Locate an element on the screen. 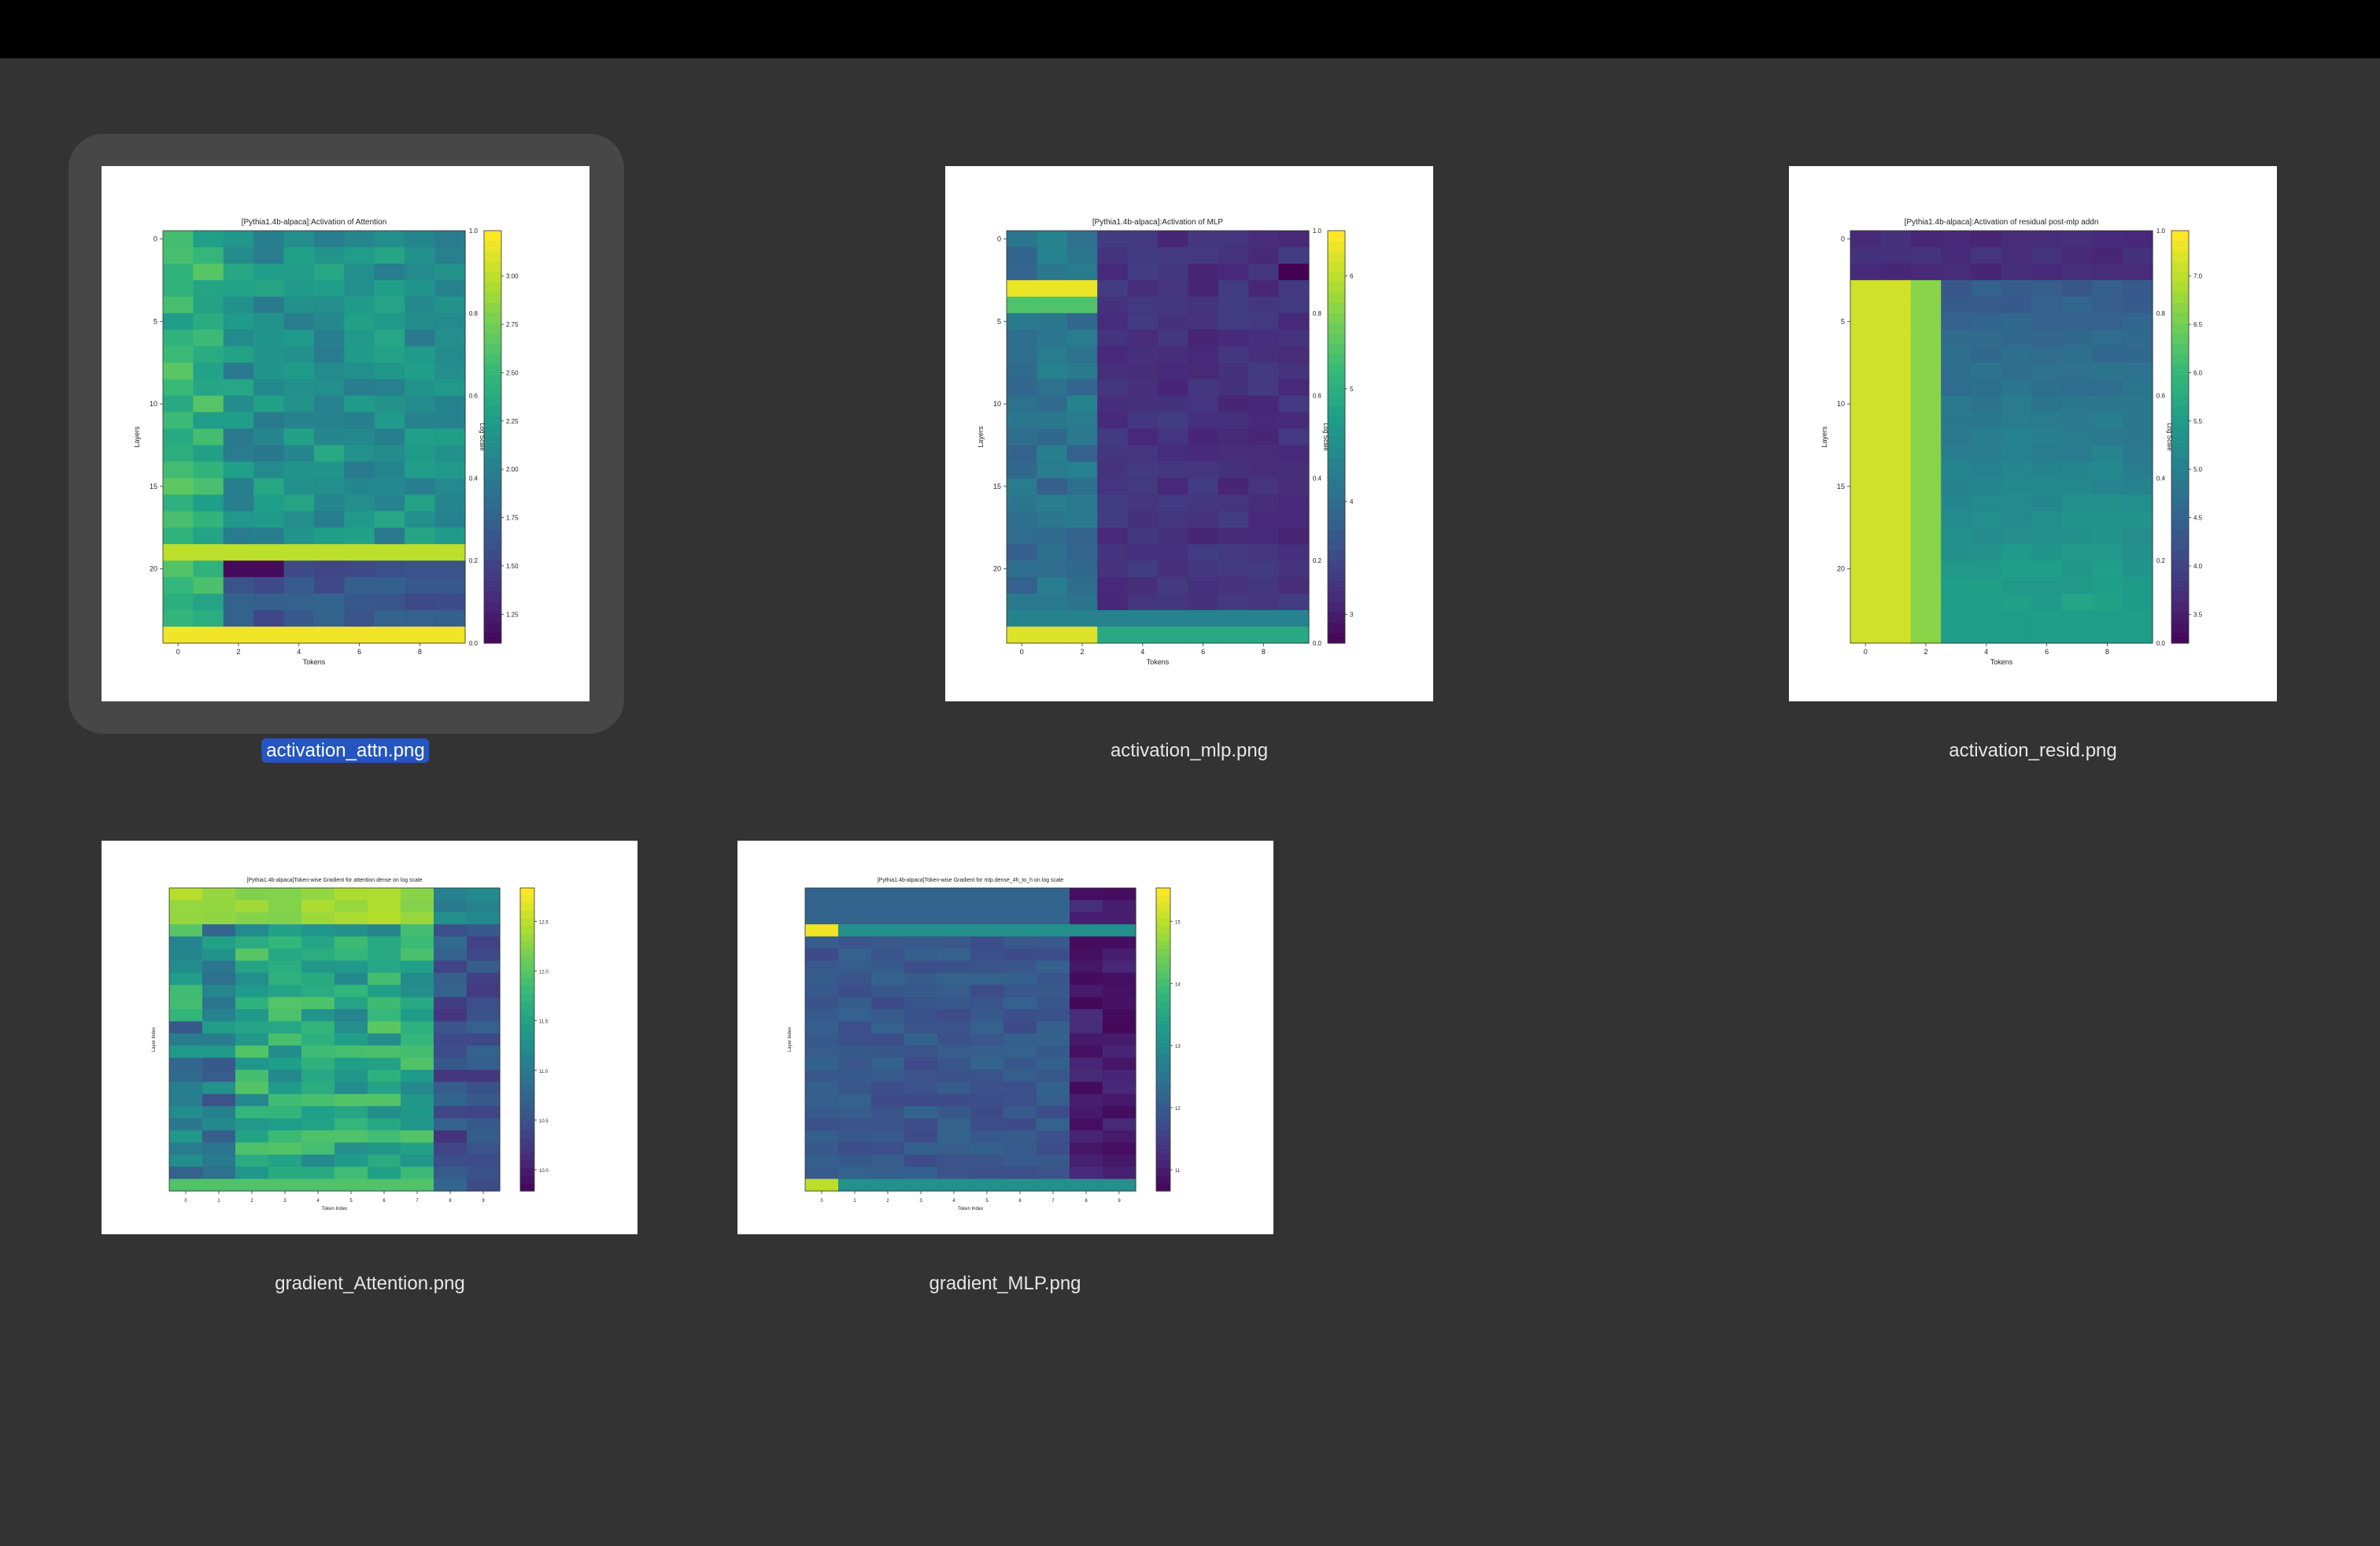 This screenshot has width=2380, height=1546. filename-label-activation-mlp: activation_mlp.png is located at coordinates (1189, 750).